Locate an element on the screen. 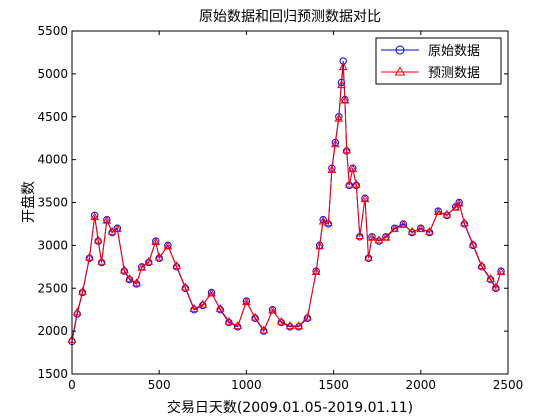 The width and height of the screenshot is (560, 420). x-tick-label: 0 is located at coordinates (72, 385).